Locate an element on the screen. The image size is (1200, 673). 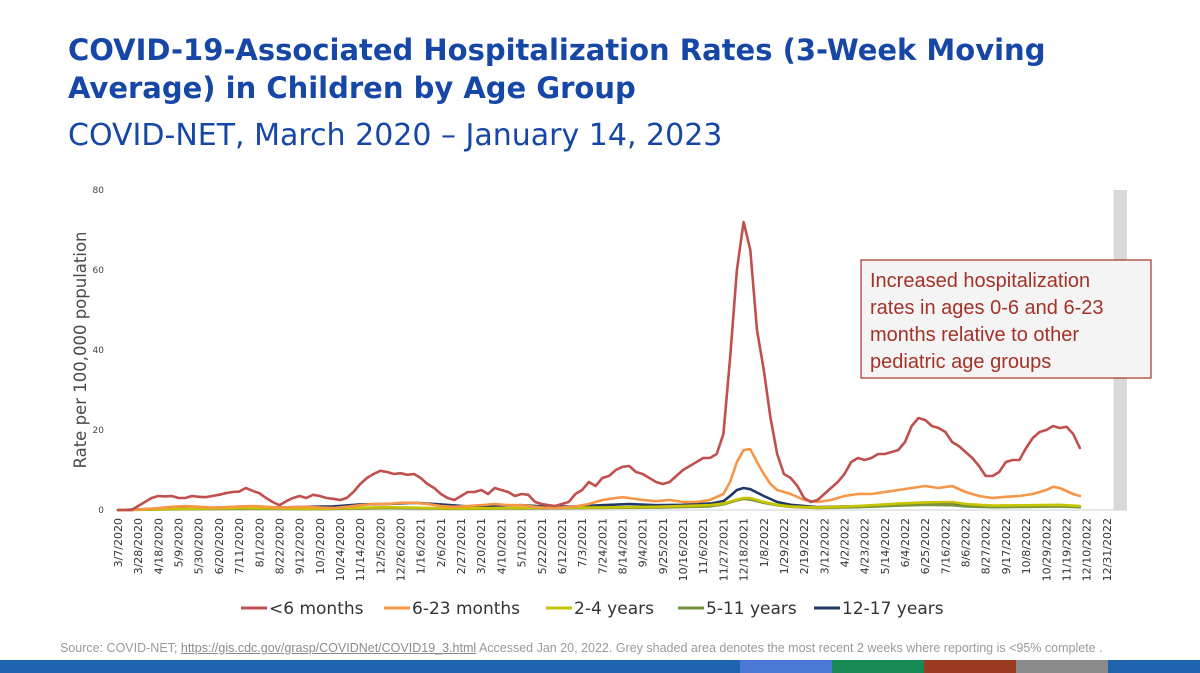
x-tick-label: 4/10/2021 is located at coordinates (501, 546).